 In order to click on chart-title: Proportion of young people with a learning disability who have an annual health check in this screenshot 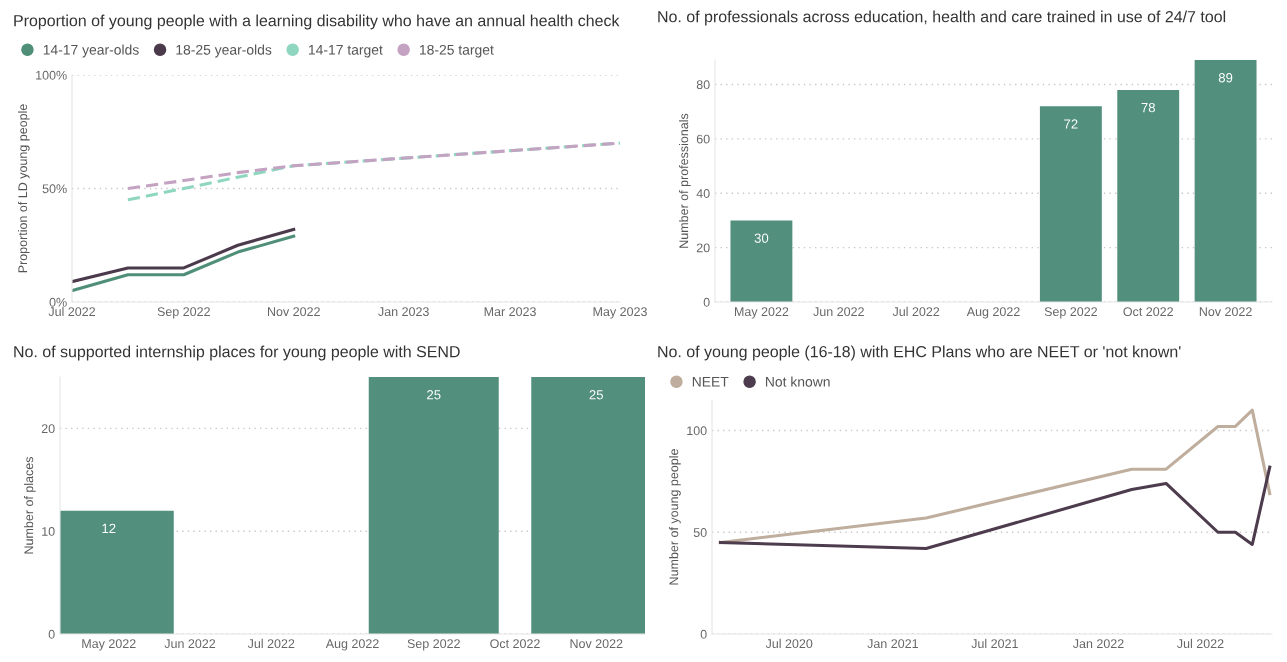, I will do `click(317, 22)`.